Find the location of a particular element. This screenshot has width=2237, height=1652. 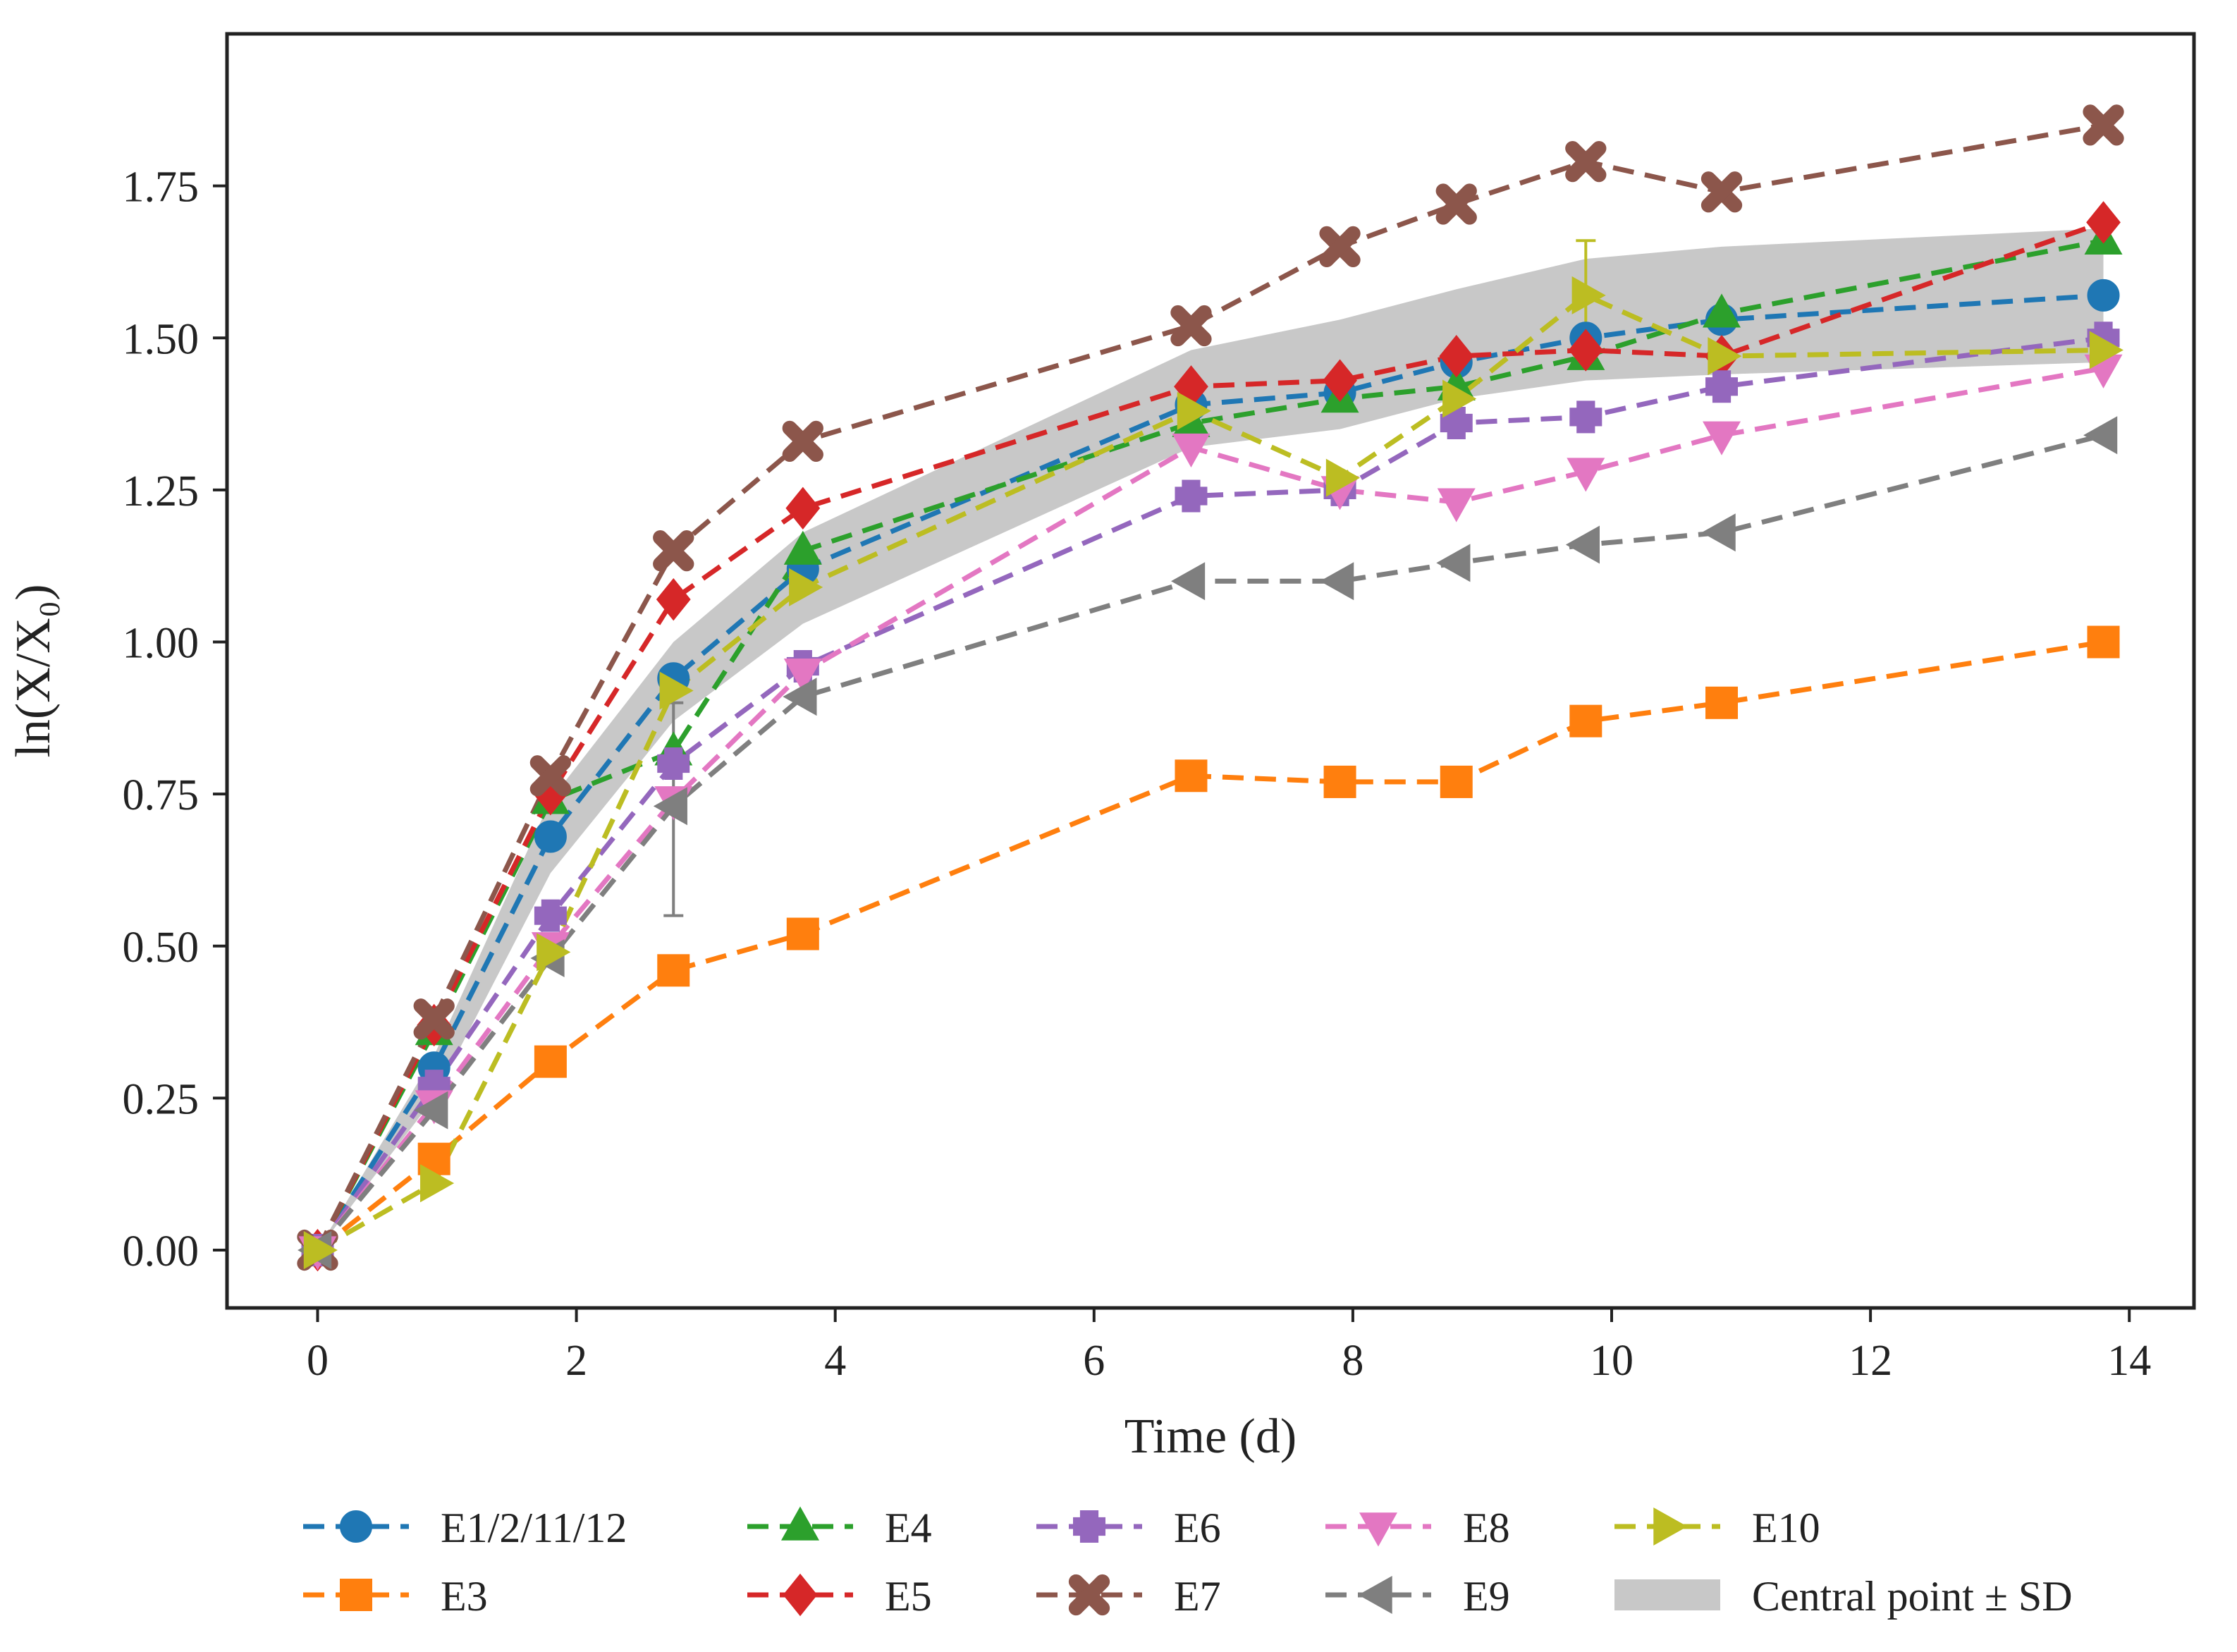

legend-item-7: E8 is located at coordinates (1418, 1528).